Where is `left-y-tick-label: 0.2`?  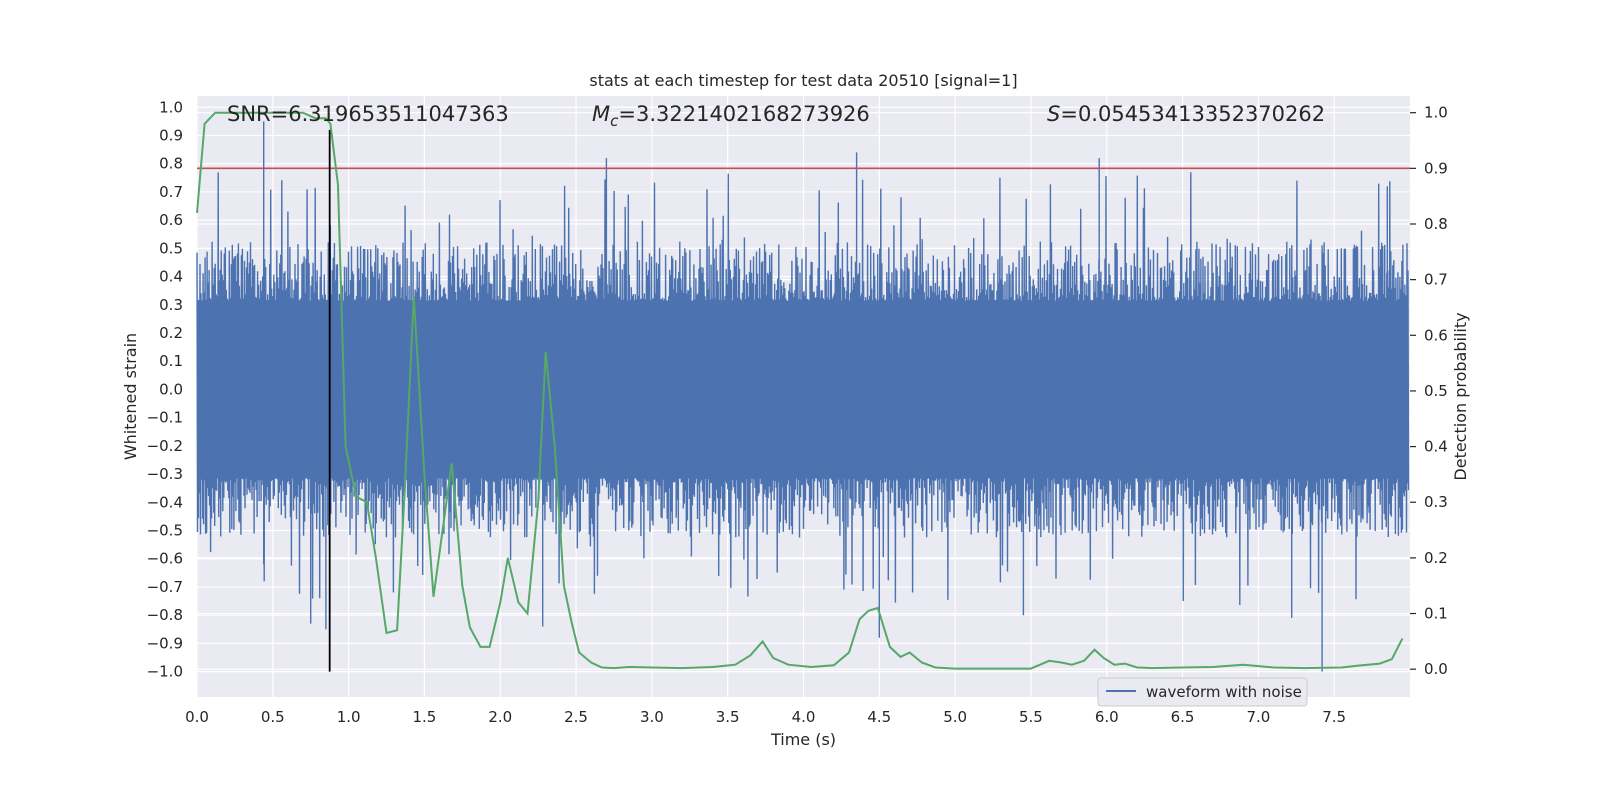
left-y-tick-label: 0.2 is located at coordinates (171, 333).